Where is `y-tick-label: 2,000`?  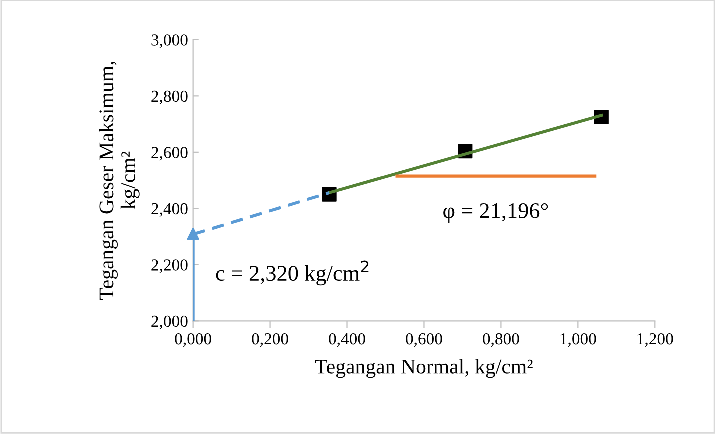 y-tick-label: 2,000 is located at coordinates (170, 323).